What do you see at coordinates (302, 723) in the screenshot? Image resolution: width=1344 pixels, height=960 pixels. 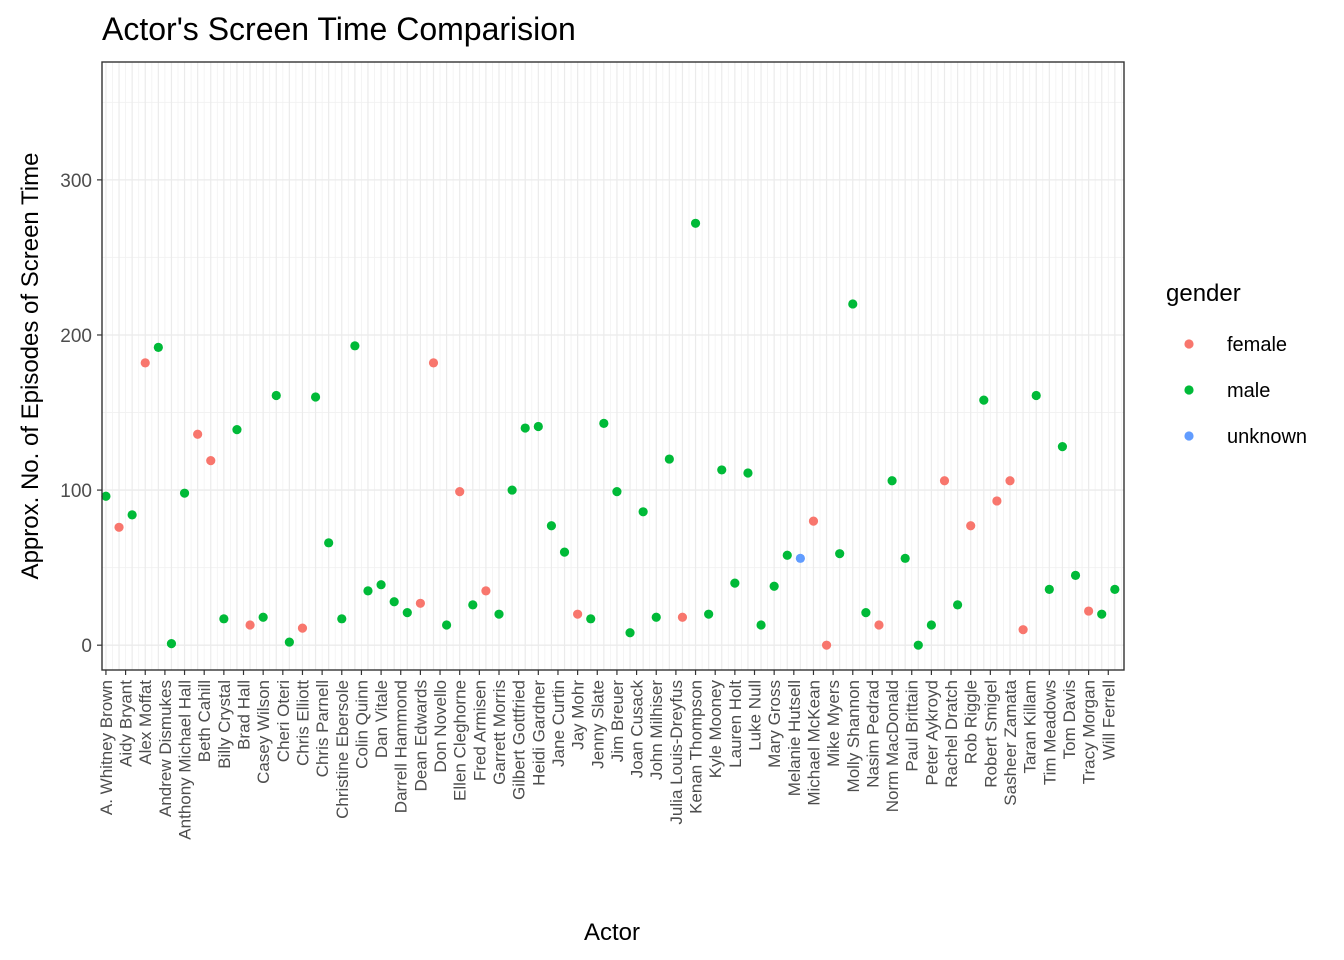 I see `x-tick-label: Chris Elliott` at bounding box center [302, 723].